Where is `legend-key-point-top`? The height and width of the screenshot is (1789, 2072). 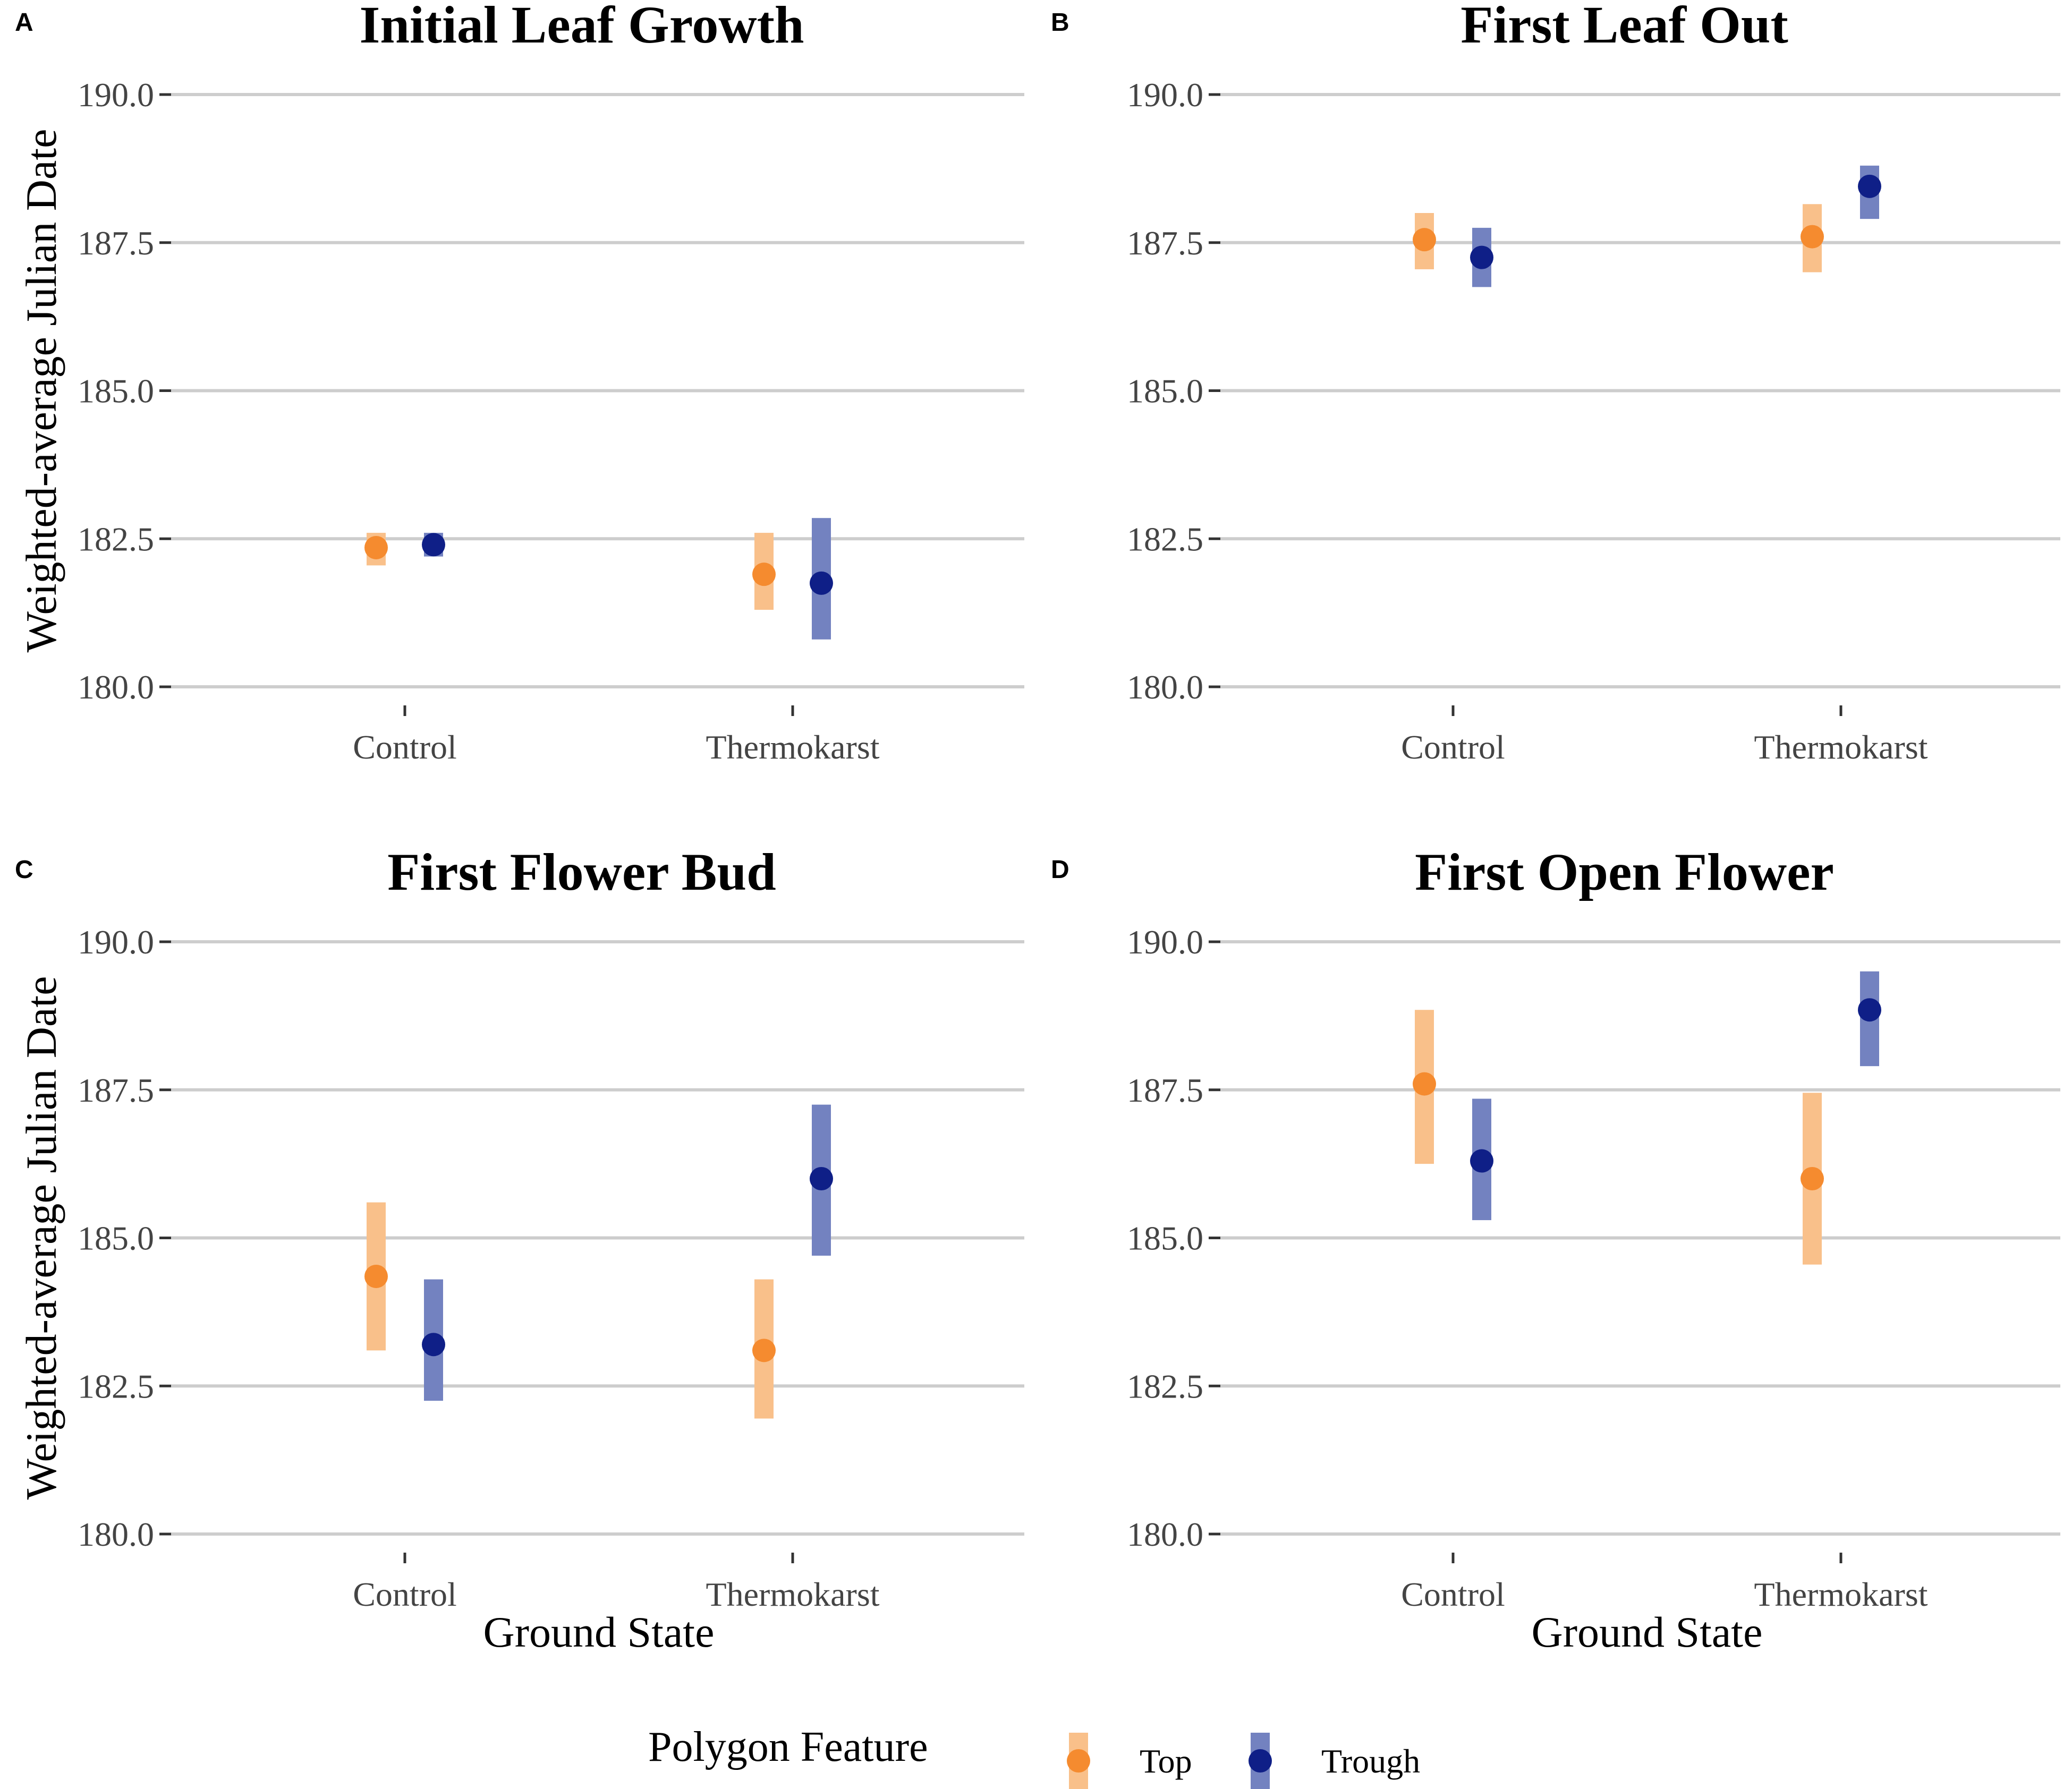
legend-key-point-top is located at coordinates (1078, 1761).